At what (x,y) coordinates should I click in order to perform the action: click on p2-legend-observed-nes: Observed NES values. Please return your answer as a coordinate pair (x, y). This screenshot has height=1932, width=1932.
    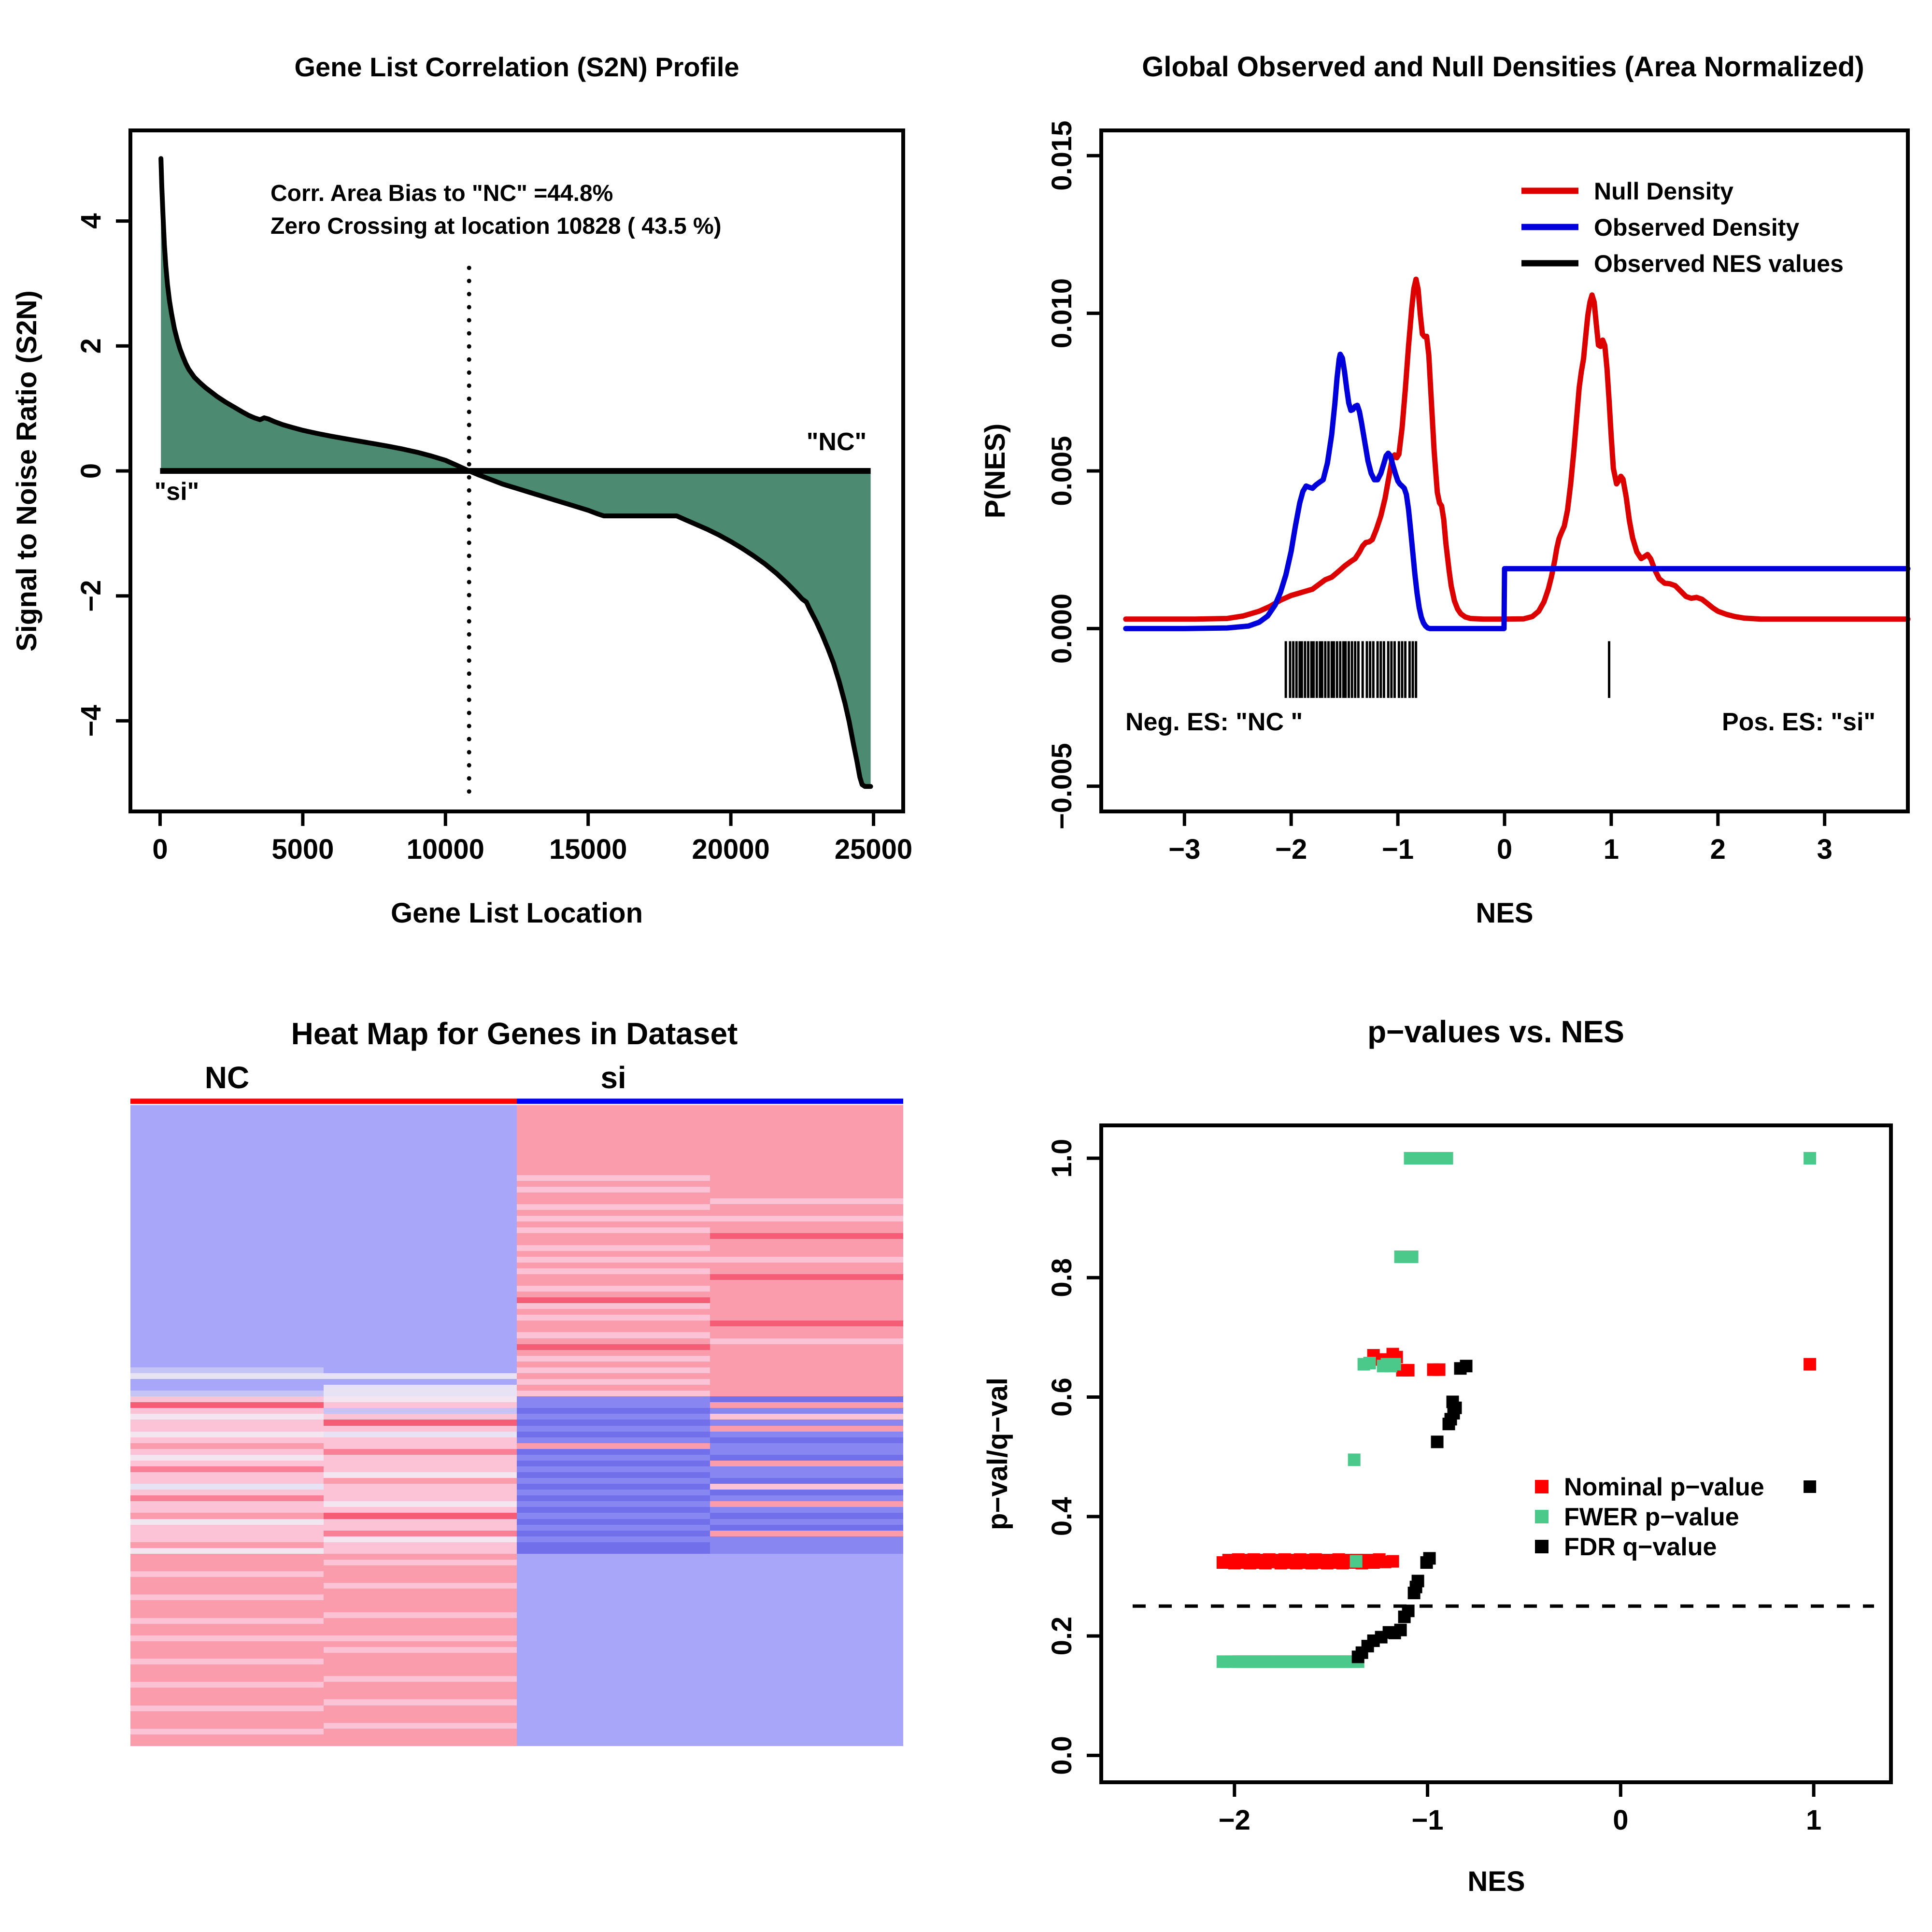
    Looking at the image, I should click on (1719, 263).